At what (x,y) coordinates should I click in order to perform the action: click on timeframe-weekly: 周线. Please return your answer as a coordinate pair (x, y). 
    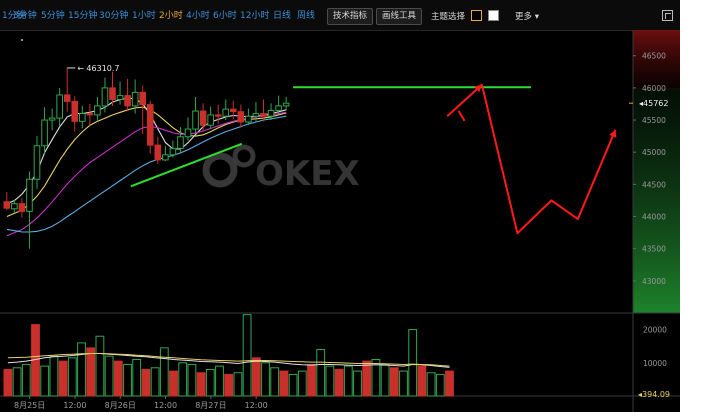
    Looking at the image, I should click on (306, 16).